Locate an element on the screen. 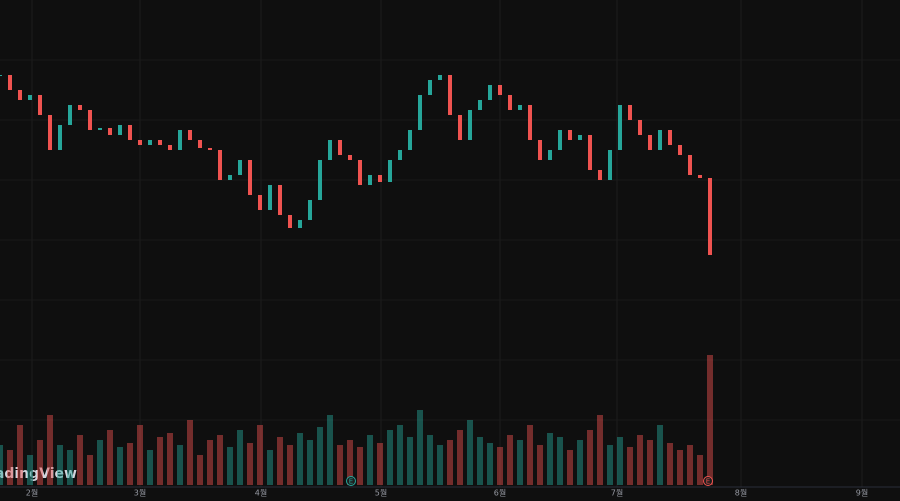  event-label: E is located at coordinates (708, 482).